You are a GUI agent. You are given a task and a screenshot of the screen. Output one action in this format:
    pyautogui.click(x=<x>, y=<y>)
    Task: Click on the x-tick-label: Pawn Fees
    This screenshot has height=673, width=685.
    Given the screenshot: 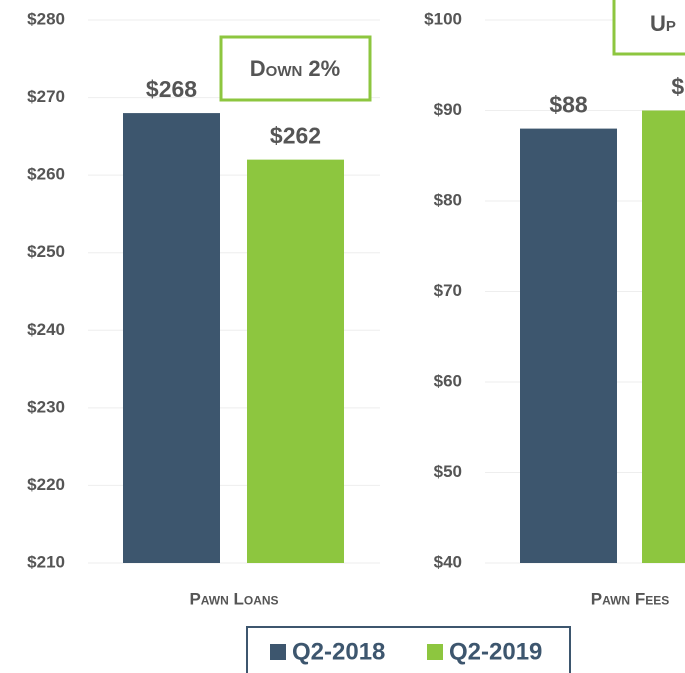 What is the action you would take?
    pyautogui.click(x=630, y=598)
    